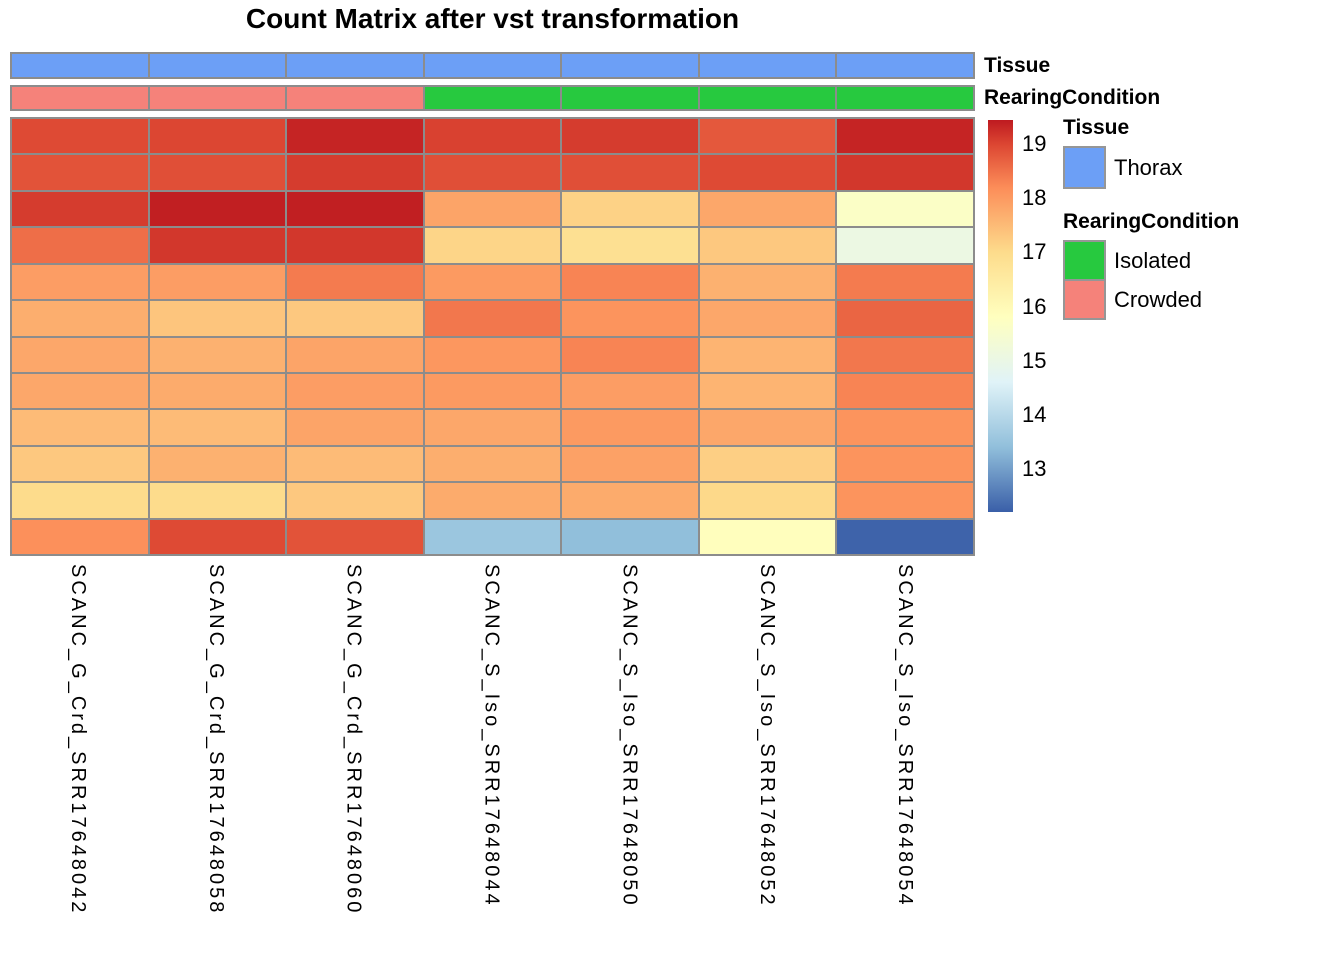 This screenshot has width=1344, height=960. Describe the element at coordinates (215, 740) in the screenshot. I see `column-label: SCANC_G_Crd_SRR17648058` at that location.